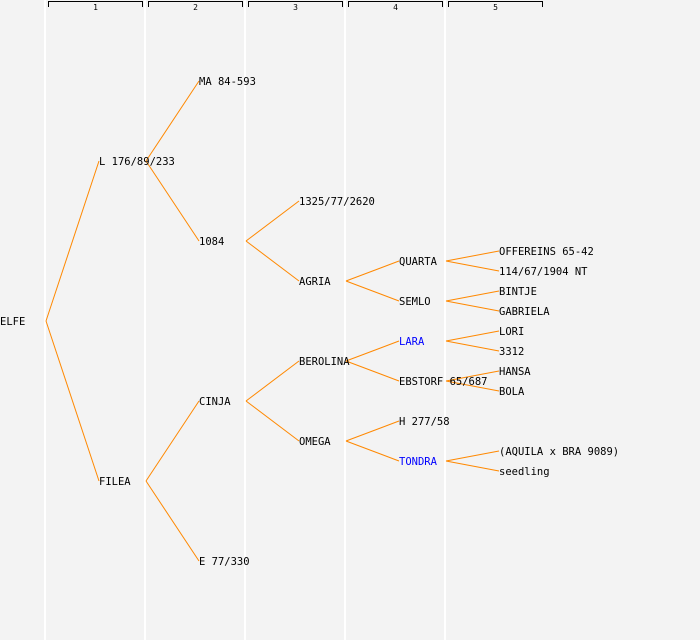  Describe the element at coordinates (95, 6) in the screenshot. I see `generation-header-1: 1` at that location.